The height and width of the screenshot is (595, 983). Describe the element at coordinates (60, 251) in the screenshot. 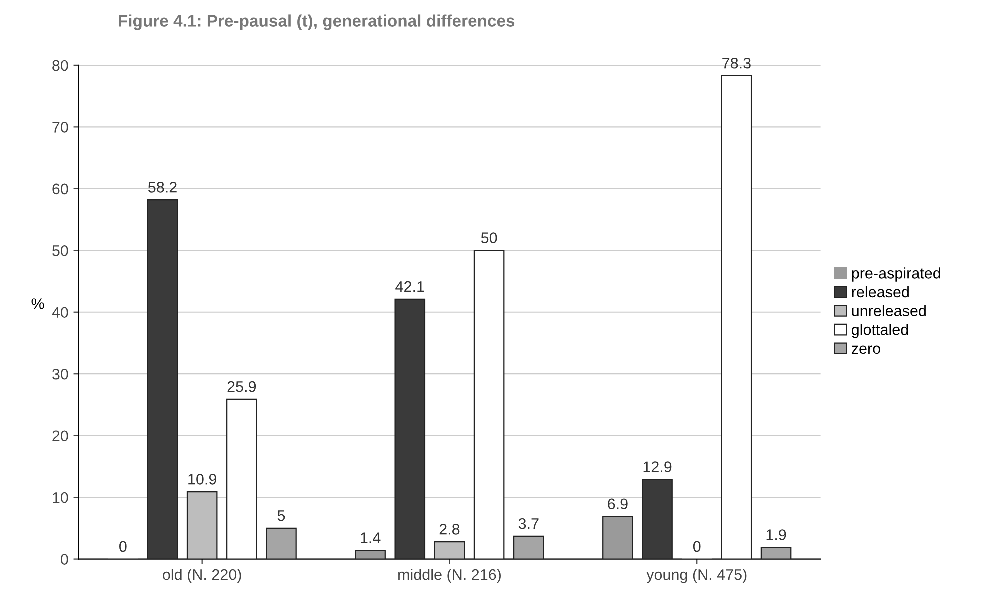

I see `y-tick-label: 50` at that location.